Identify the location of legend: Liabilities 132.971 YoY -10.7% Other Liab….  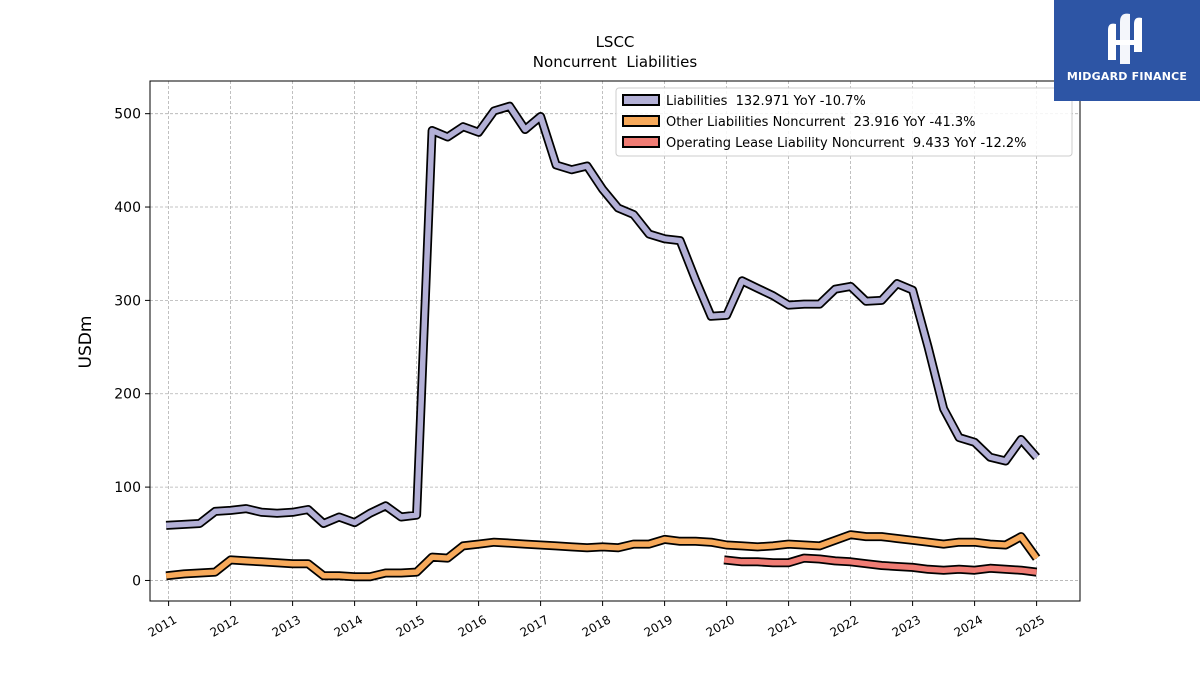
(844, 122).